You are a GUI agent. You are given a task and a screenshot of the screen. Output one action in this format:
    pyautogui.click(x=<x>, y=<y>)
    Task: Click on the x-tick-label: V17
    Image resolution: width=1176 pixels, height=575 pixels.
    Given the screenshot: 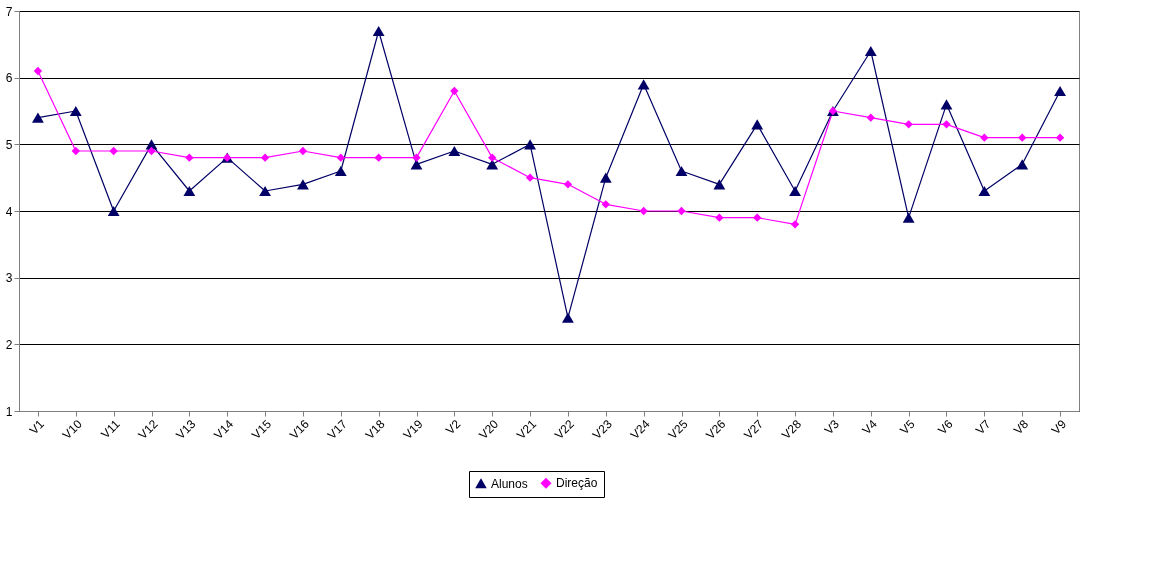 What is the action you would take?
    pyautogui.click(x=337, y=429)
    